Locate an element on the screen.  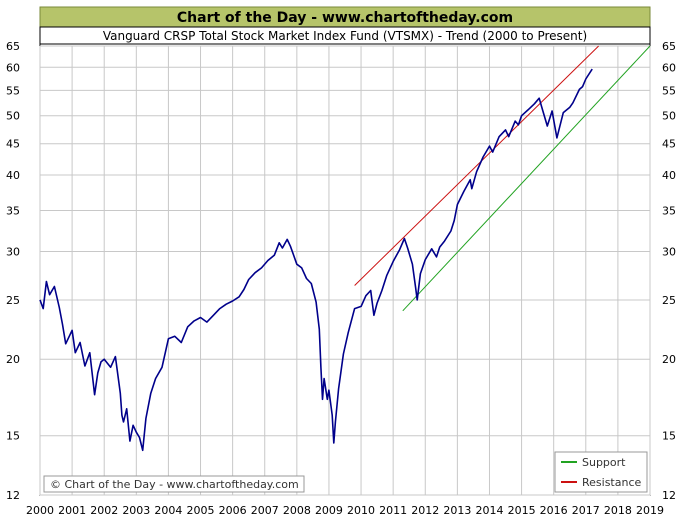
y-axis-right: 12 15 20 25 30 35 40 45 50 55 60 65 is located at coordinates (669, 271).